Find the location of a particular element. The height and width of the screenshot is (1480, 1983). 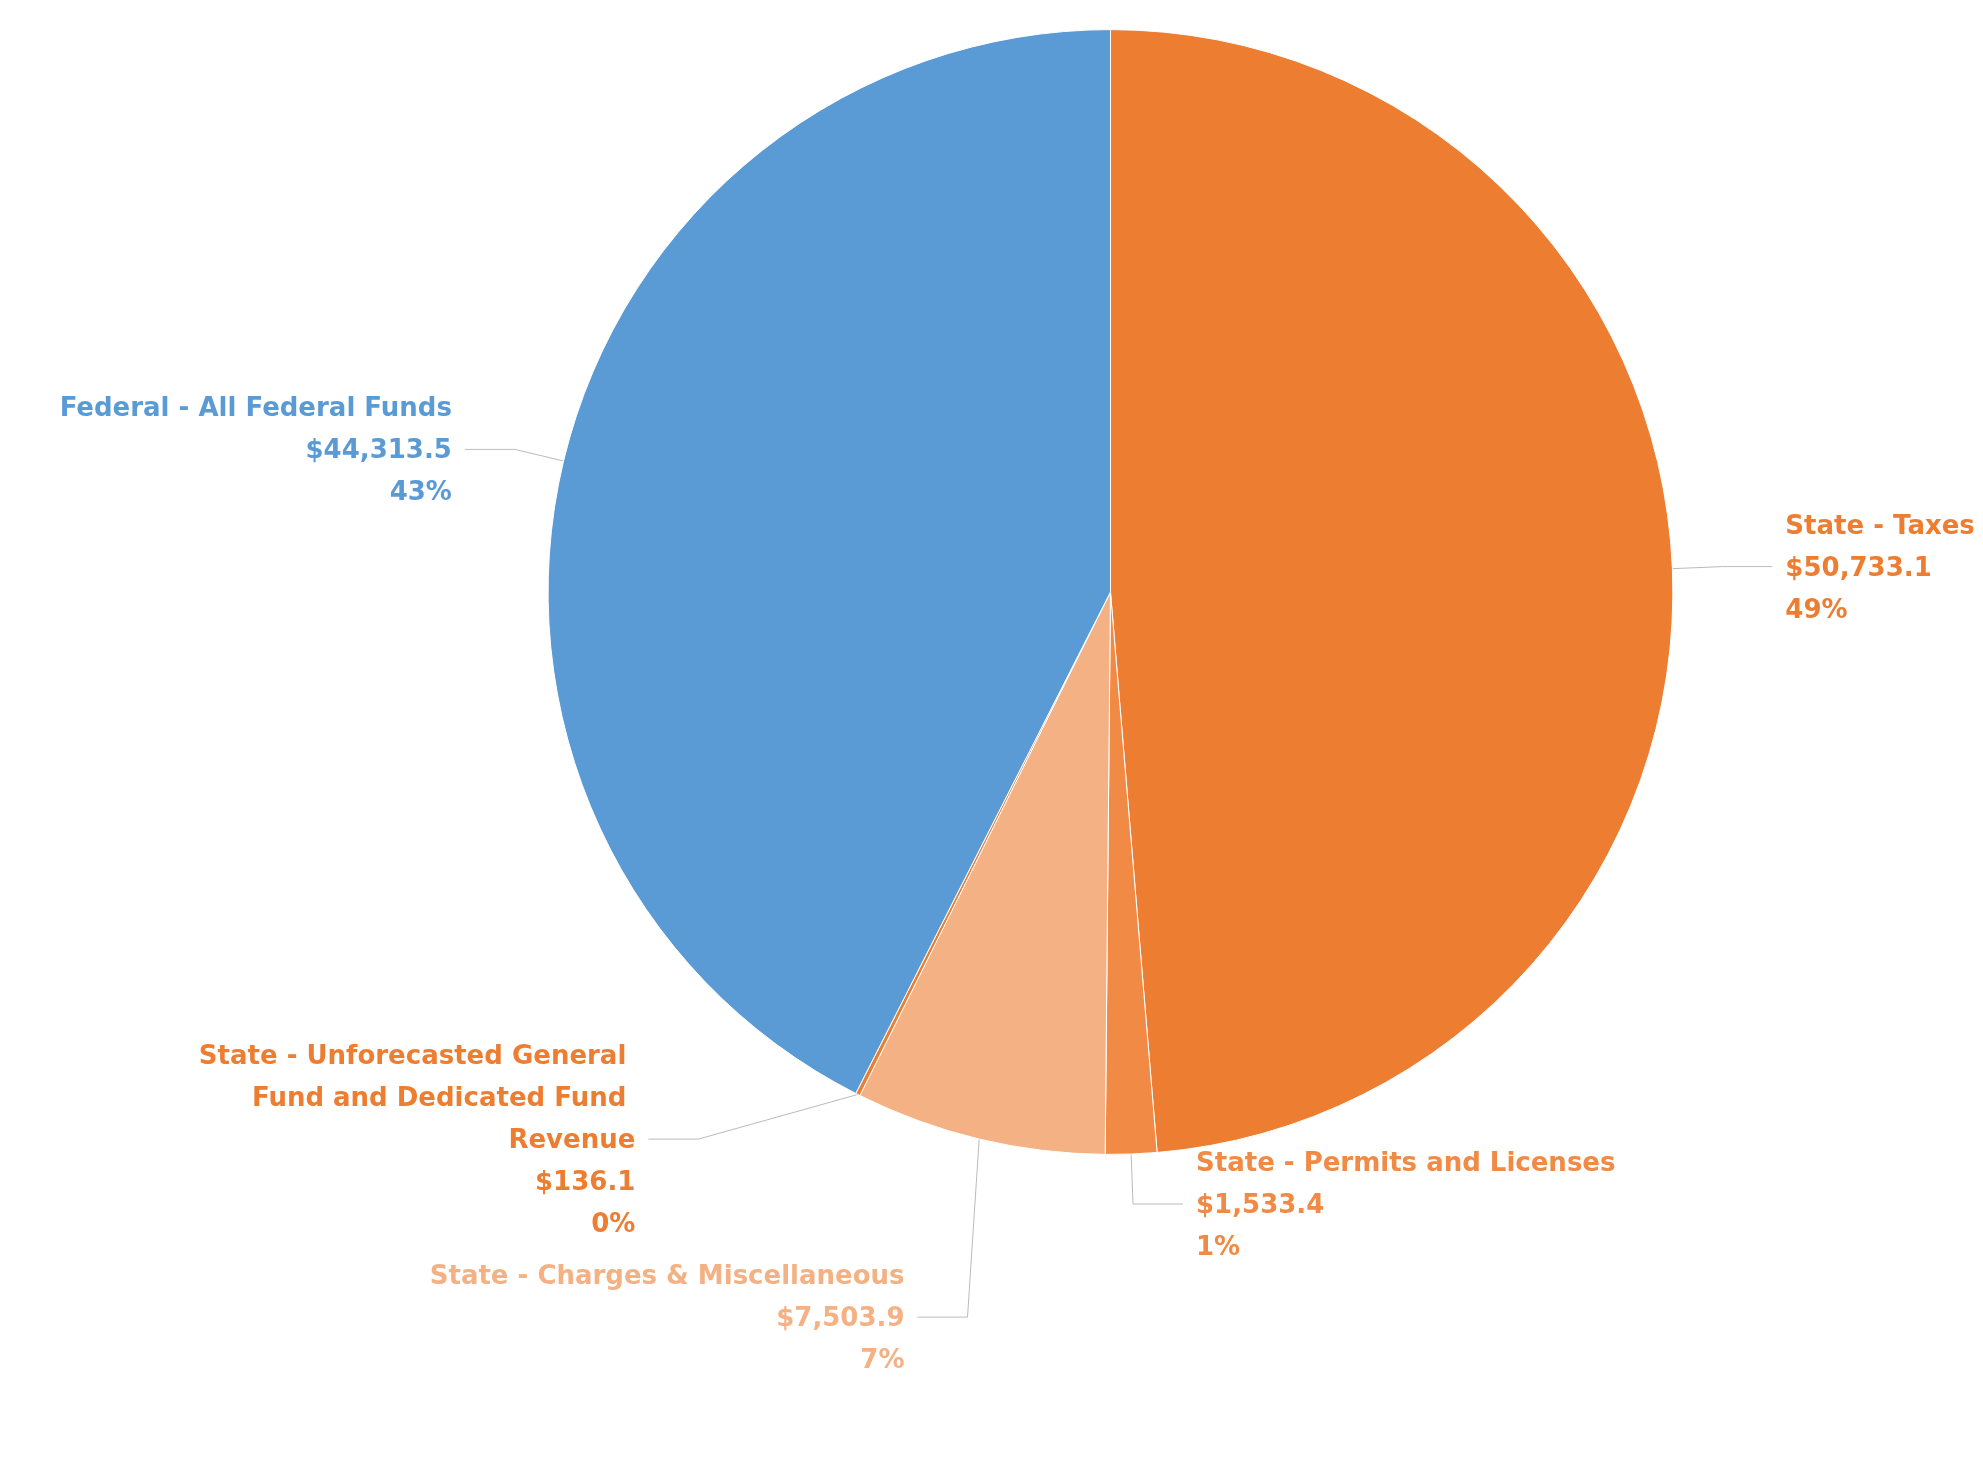

data-label: $136.1 0% is located at coordinates (585, 1202).